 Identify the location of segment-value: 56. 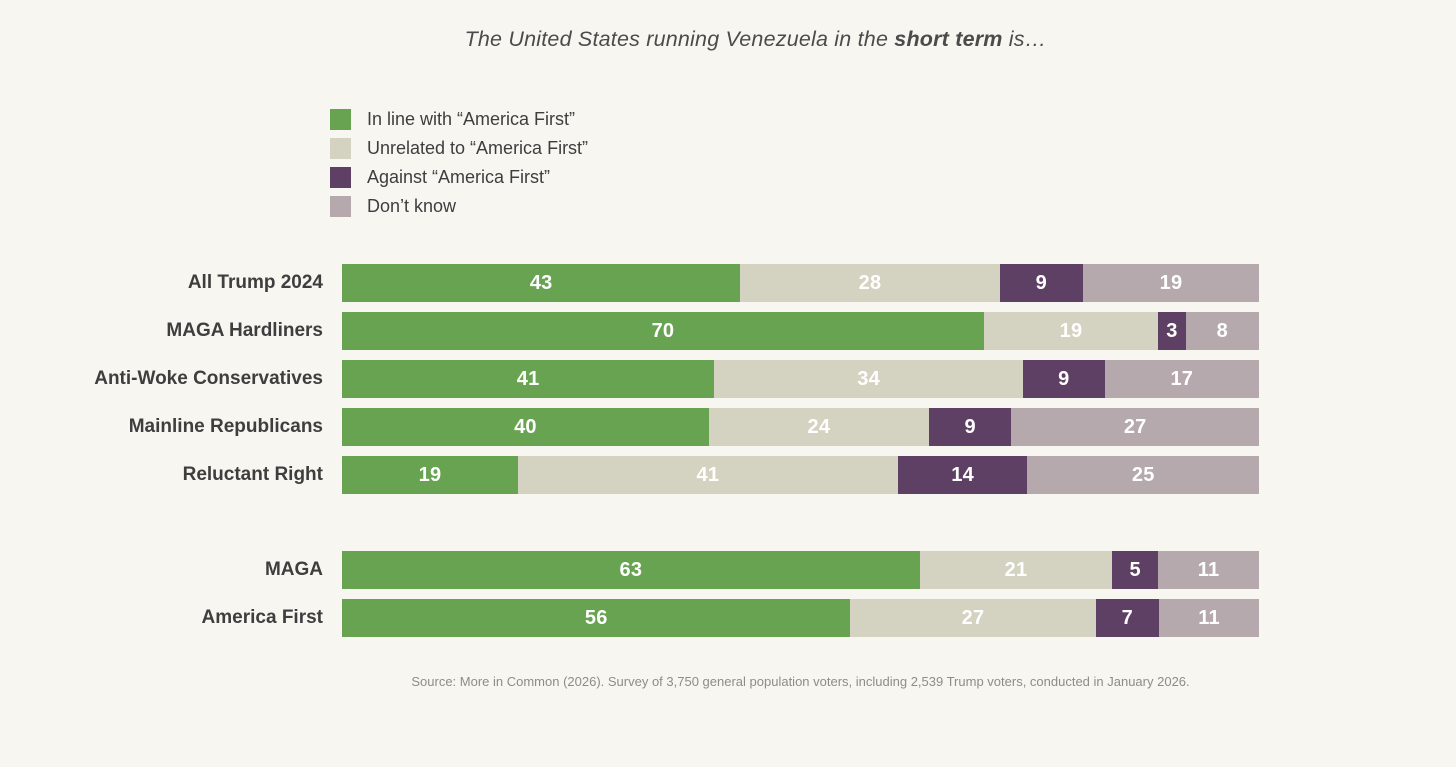
(596, 617).